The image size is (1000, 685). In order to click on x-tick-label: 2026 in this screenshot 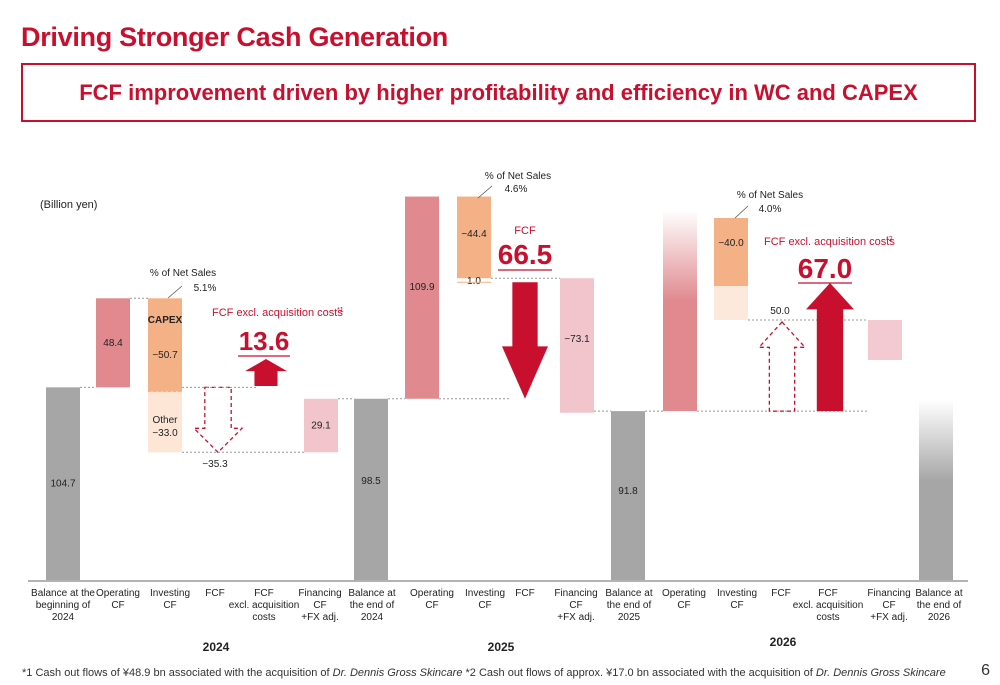, I will do `click(939, 617)`.